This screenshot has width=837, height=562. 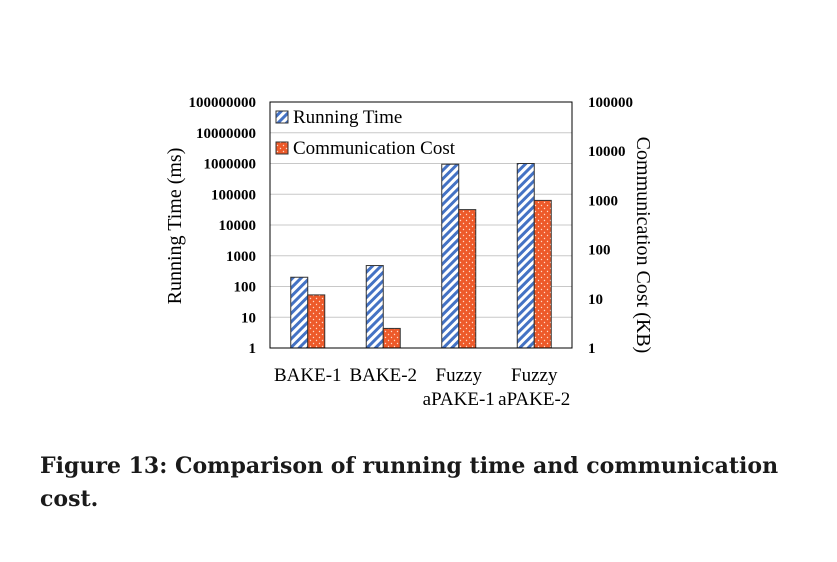 I want to click on right-axis-tick-label: 100, so click(x=599, y=251).